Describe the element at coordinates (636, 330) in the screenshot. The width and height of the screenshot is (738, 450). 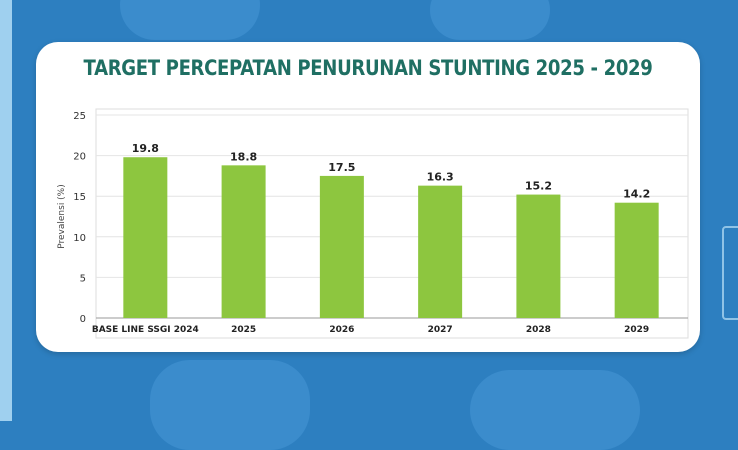
I see `x-tick-label: 2029` at that location.